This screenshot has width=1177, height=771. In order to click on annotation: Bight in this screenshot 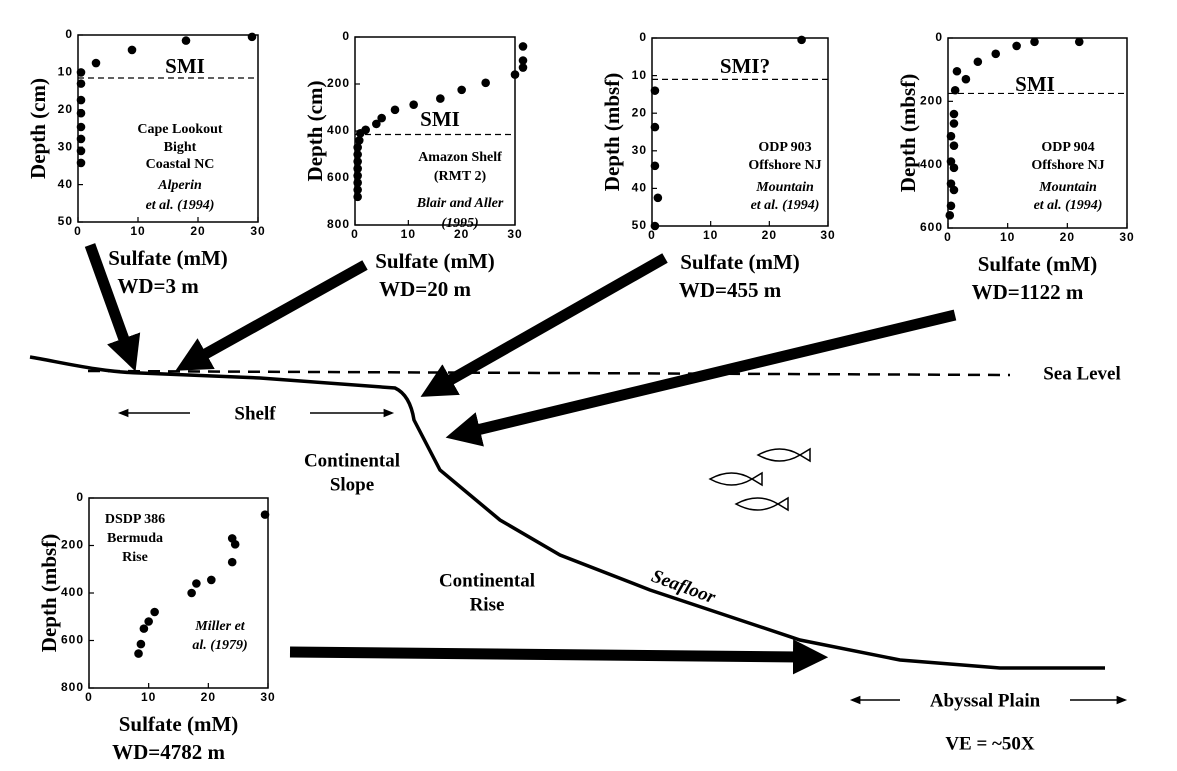, I will do `click(180, 147)`.